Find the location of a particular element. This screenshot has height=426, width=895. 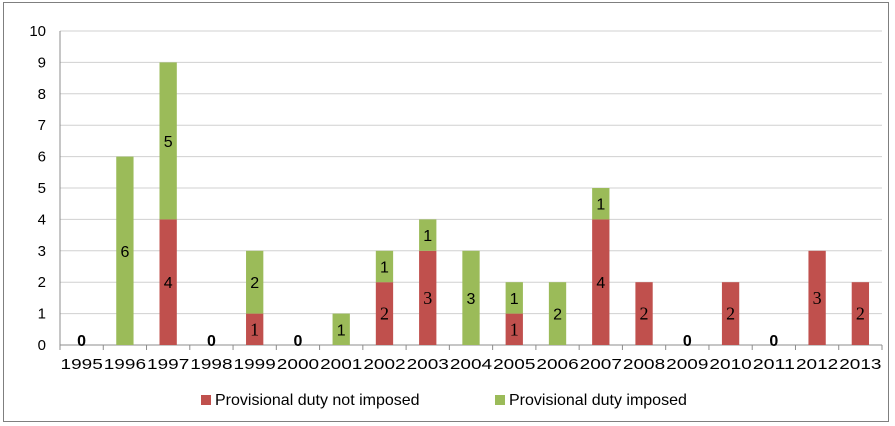

bar-not-imposed-2007 is located at coordinates (601, 282).